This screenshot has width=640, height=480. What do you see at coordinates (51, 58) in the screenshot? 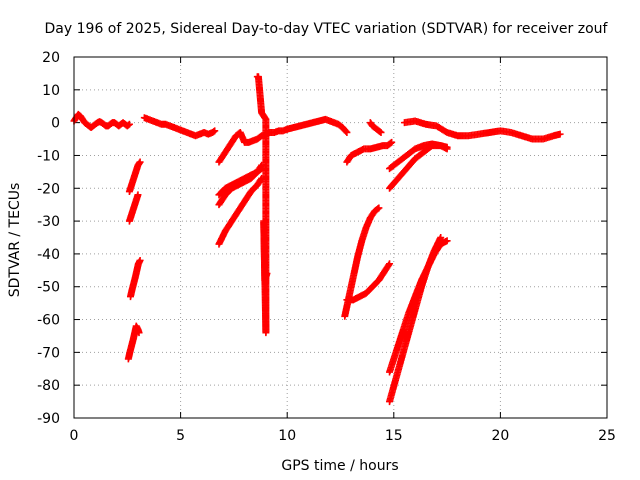
I see `y-tick-label: 20` at bounding box center [51, 58].